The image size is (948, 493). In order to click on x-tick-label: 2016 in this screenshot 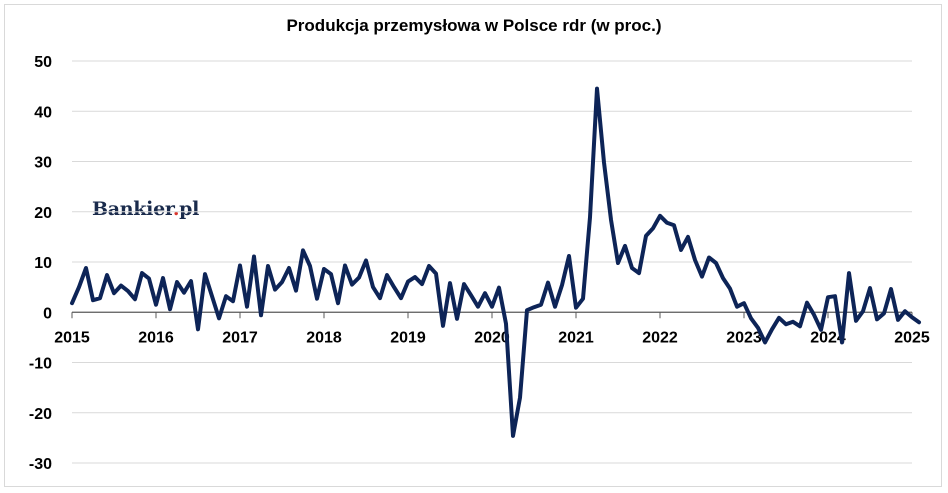, I will do `click(156, 337)`.